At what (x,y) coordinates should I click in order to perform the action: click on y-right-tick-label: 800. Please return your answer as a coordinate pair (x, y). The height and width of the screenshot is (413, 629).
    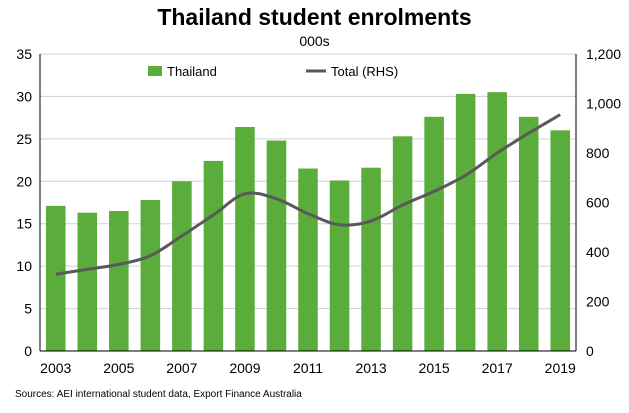
    Looking at the image, I should click on (598, 153).